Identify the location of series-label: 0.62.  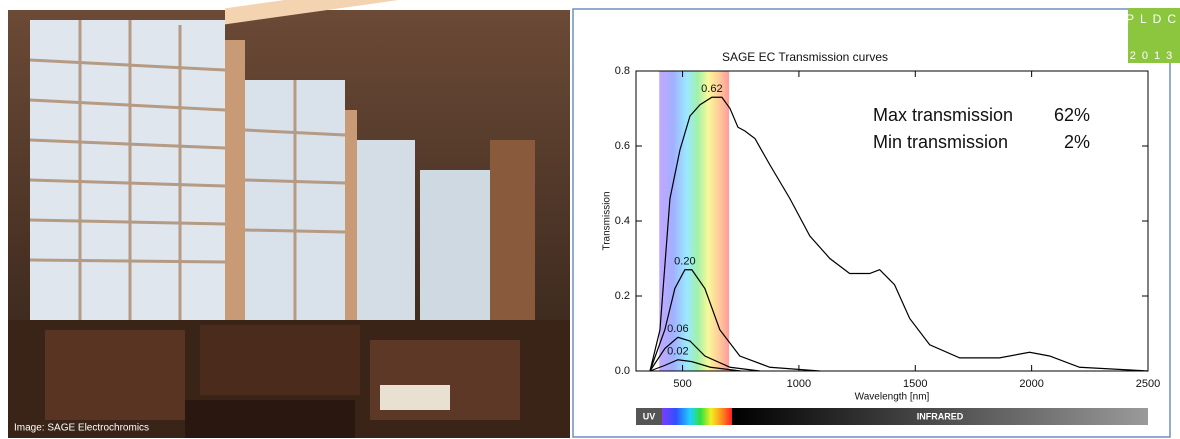
(711, 89).